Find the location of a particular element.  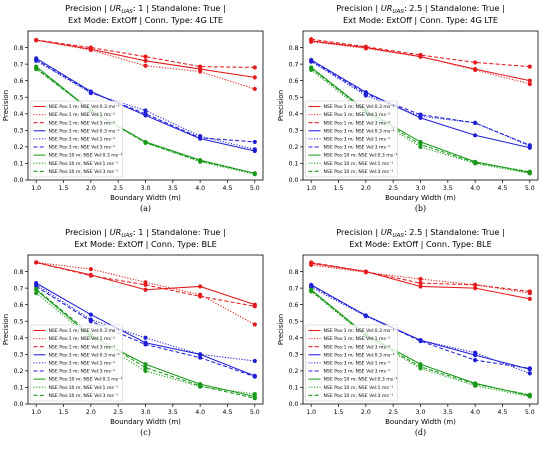

y-tick-label: 0.0 is located at coordinates (294, 404).